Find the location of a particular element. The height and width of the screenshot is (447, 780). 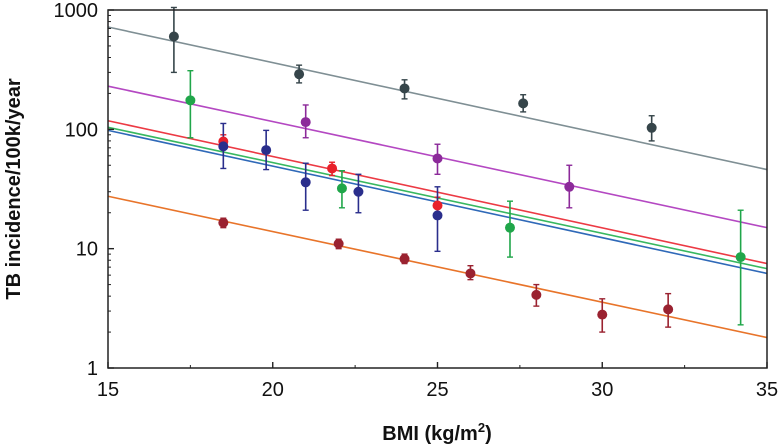

x-axis-ticks: 15 20 25 30 35 is located at coordinates (437, 381).